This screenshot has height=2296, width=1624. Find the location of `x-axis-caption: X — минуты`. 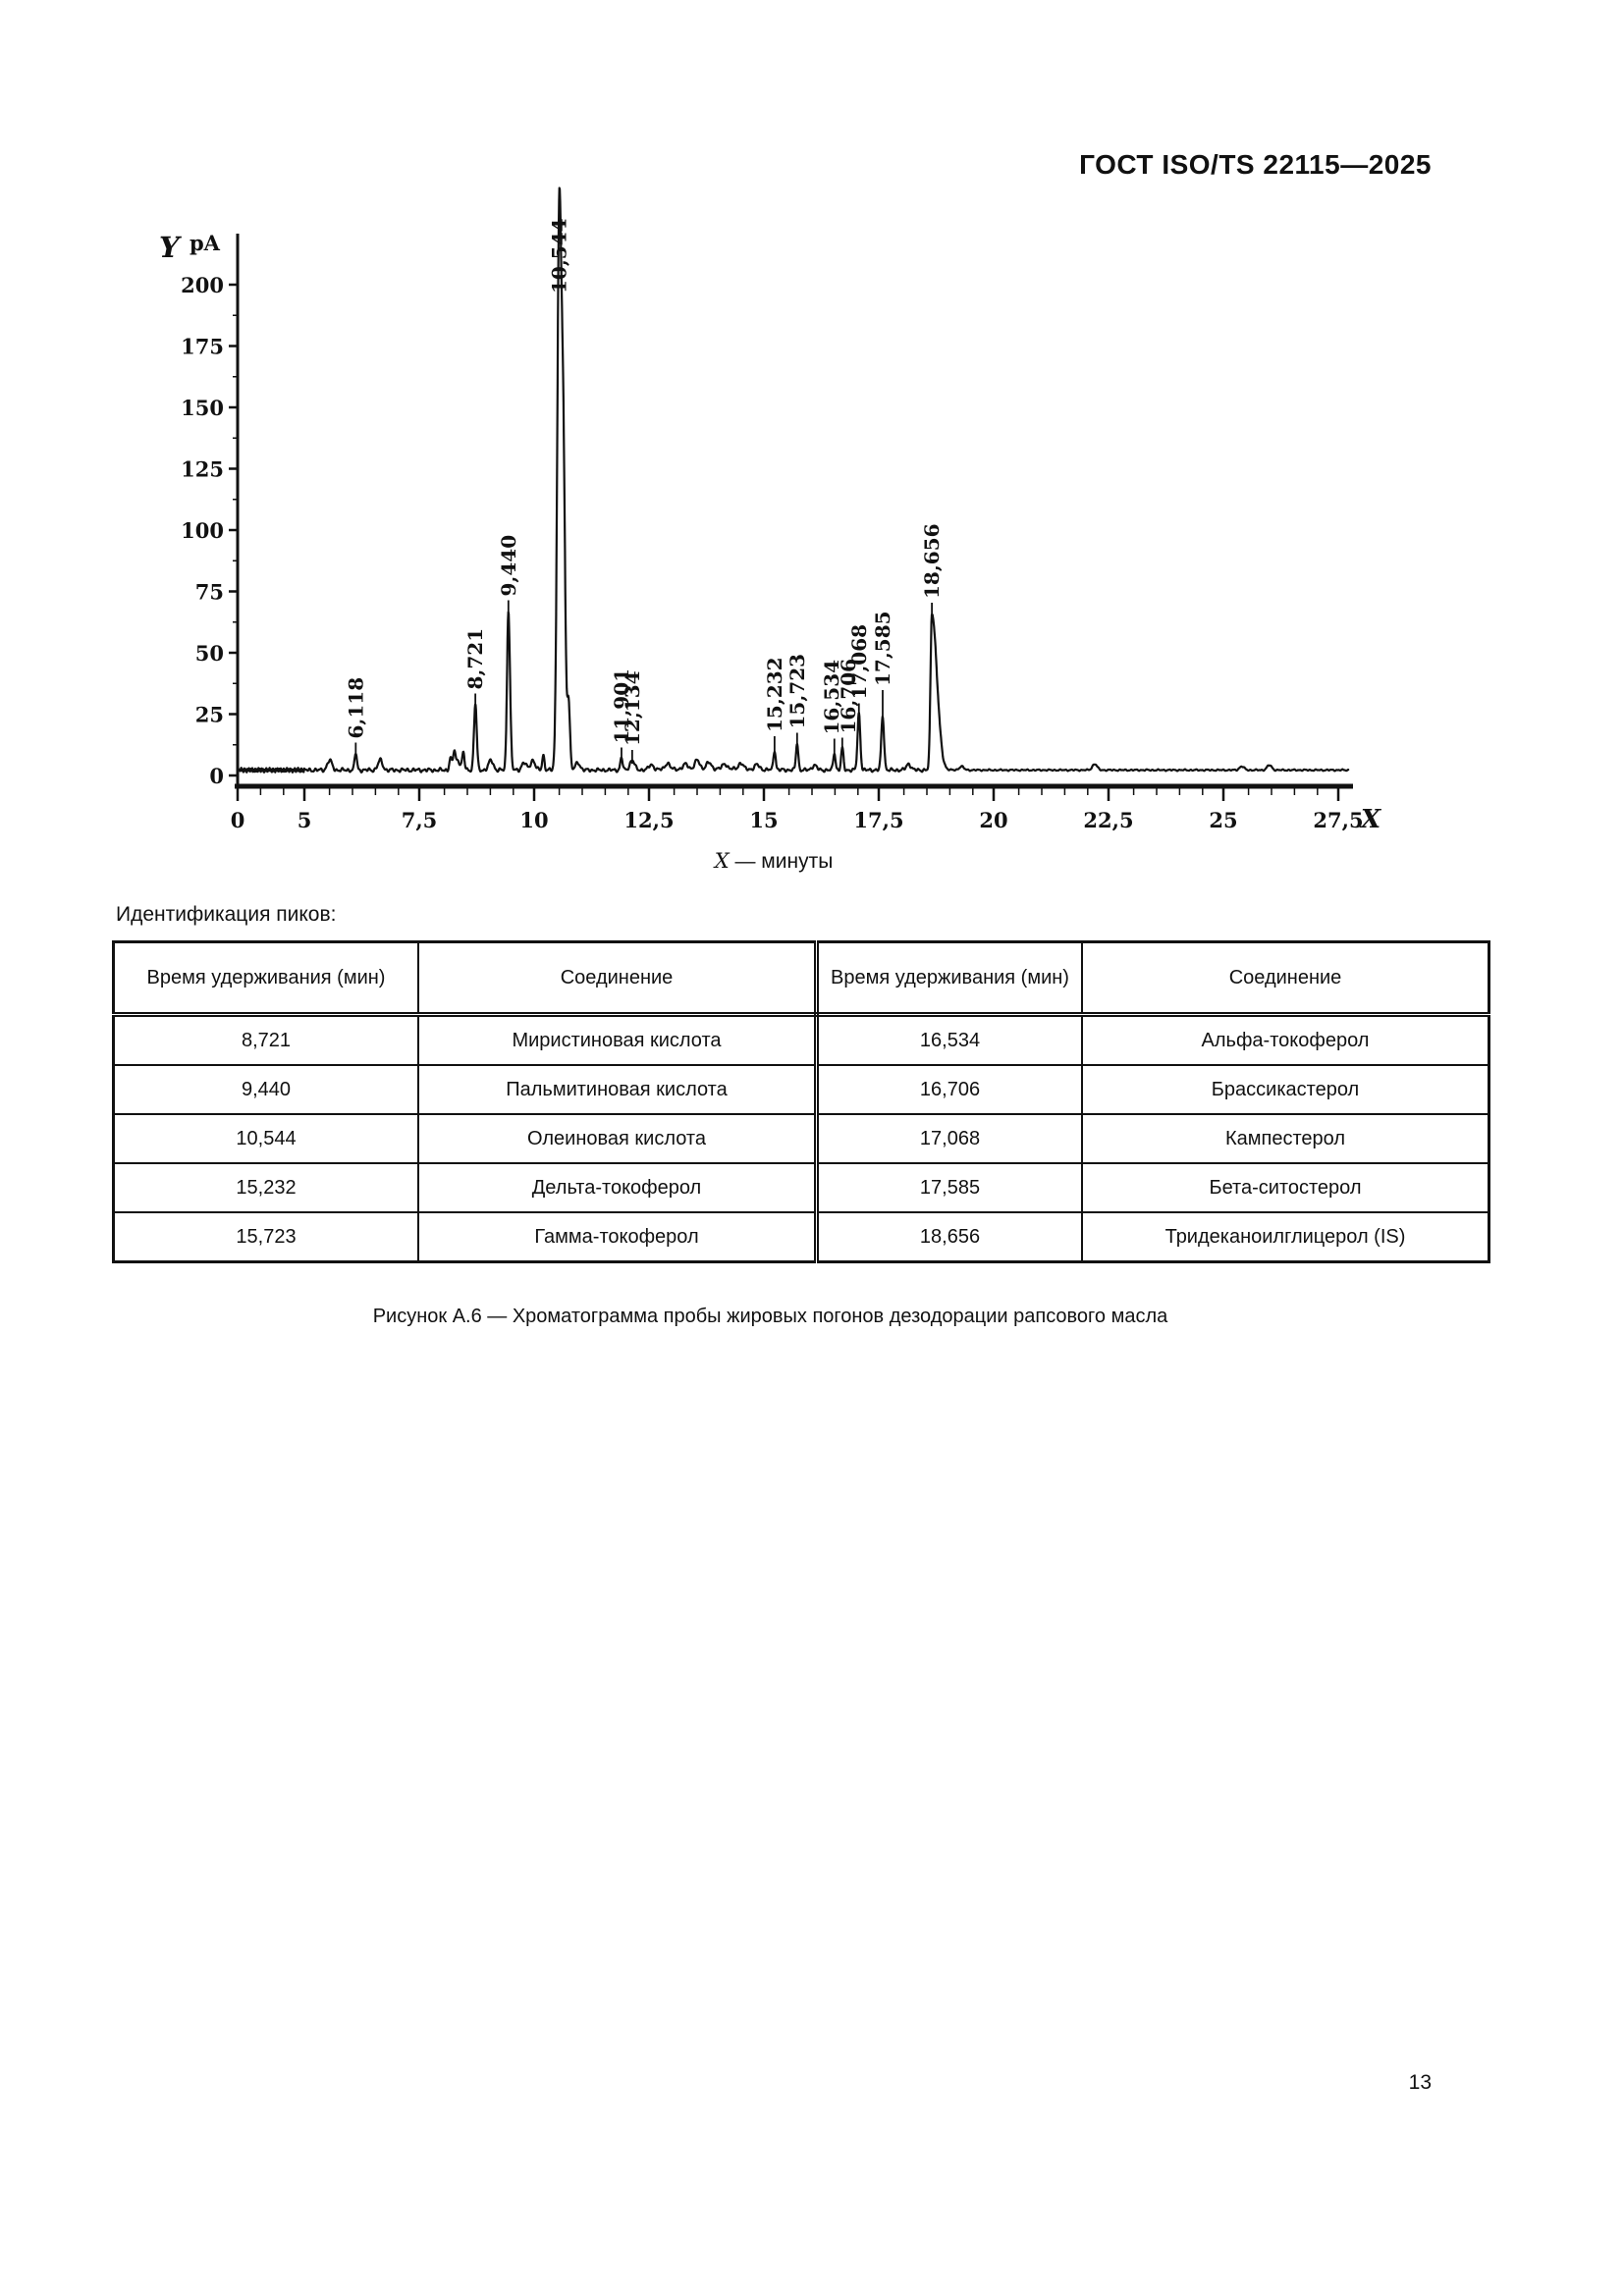

x-axis-caption: X — минуты is located at coordinates (773, 861).